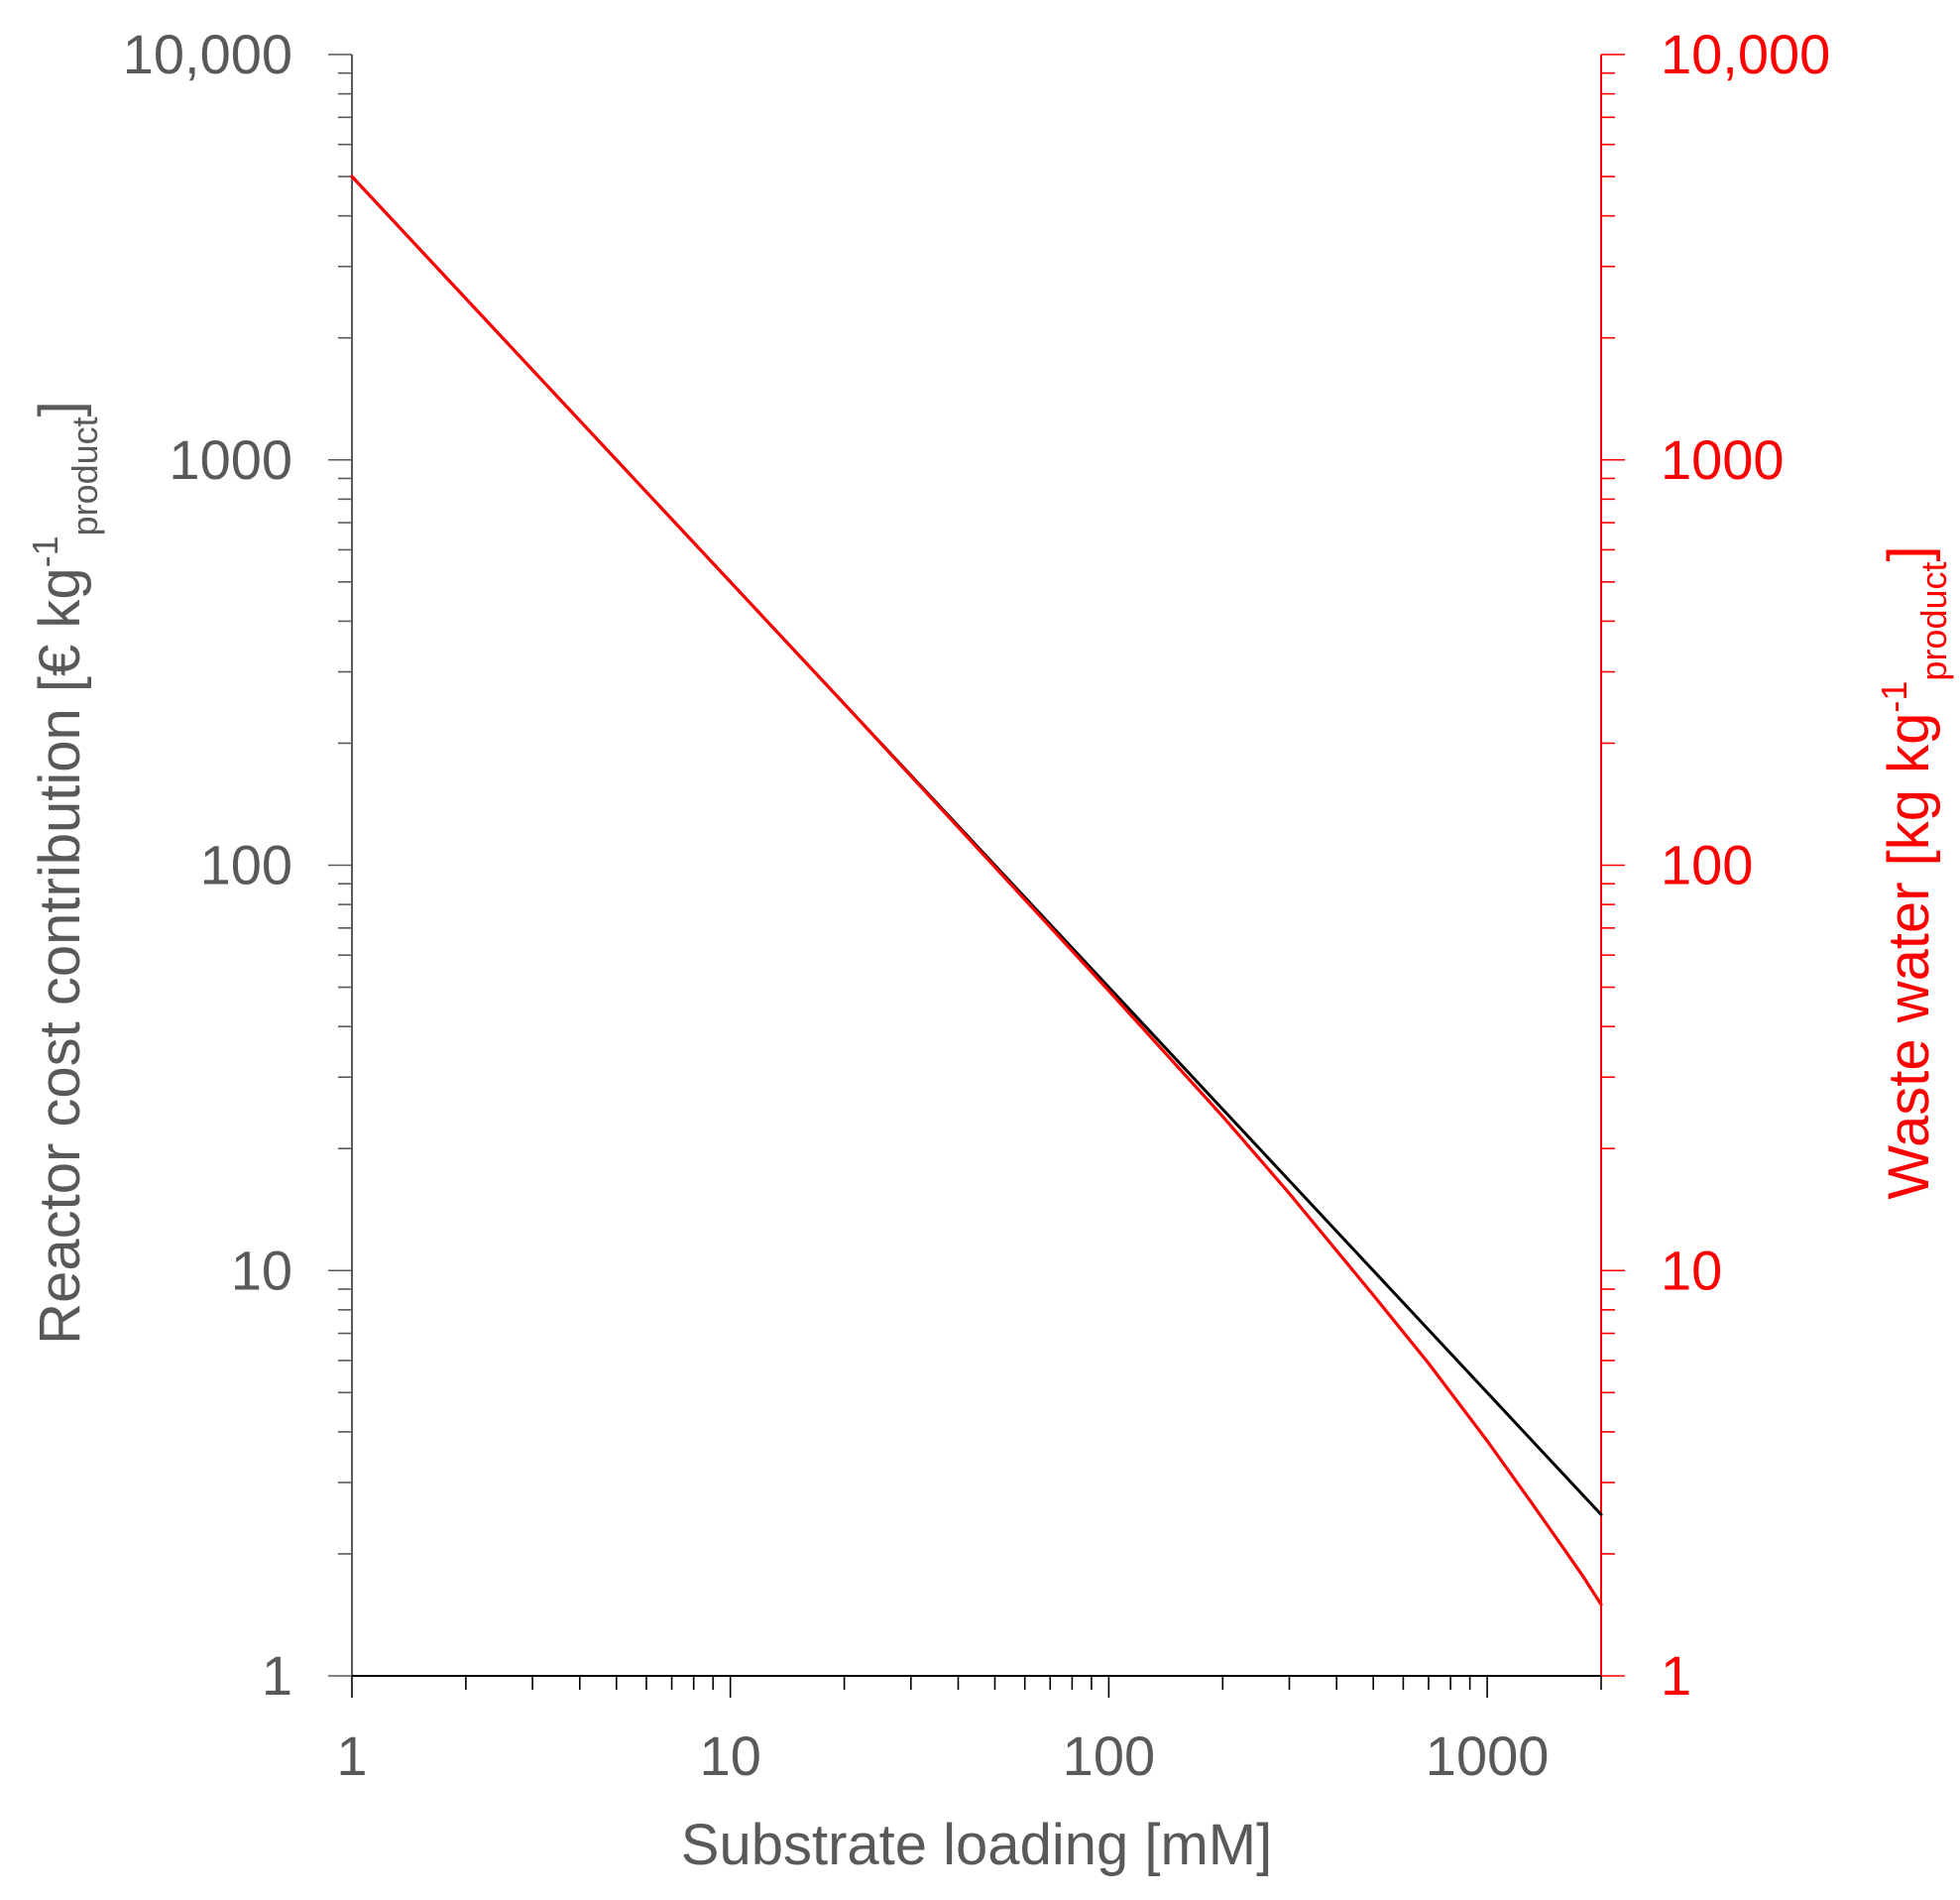  Describe the element at coordinates (1488, 1755) in the screenshot. I see `x-tick-label: 1000` at that location.